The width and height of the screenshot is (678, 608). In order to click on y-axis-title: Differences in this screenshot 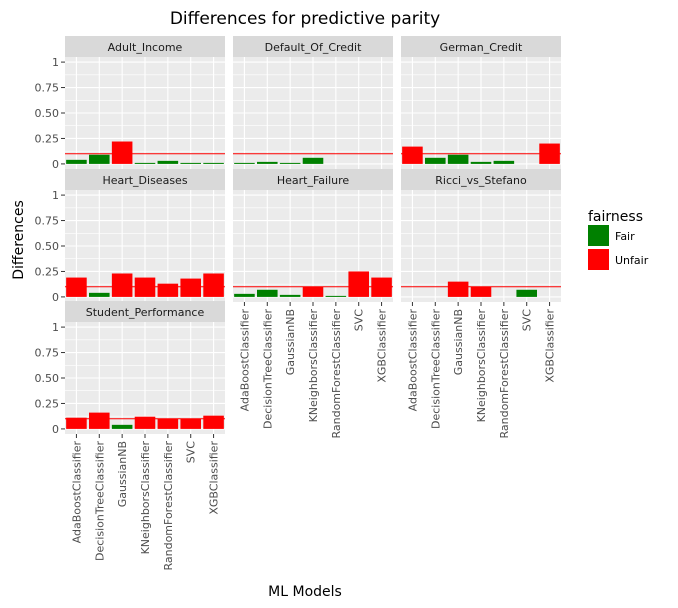, I will do `click(19, 239)`.